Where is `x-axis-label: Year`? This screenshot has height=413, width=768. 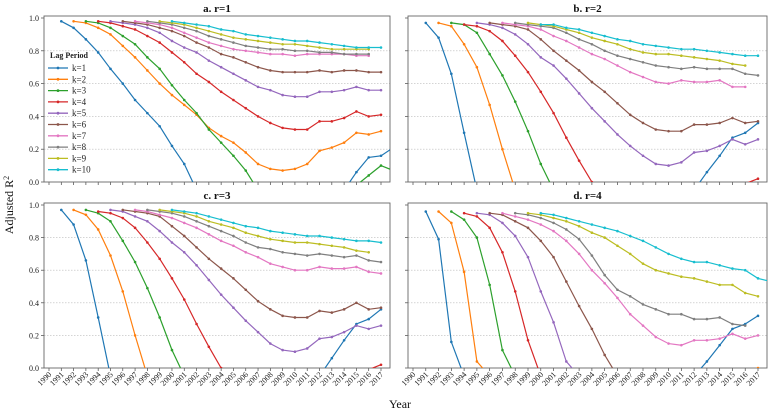
x-axis-label: Year is located at coordinates (400, 404).